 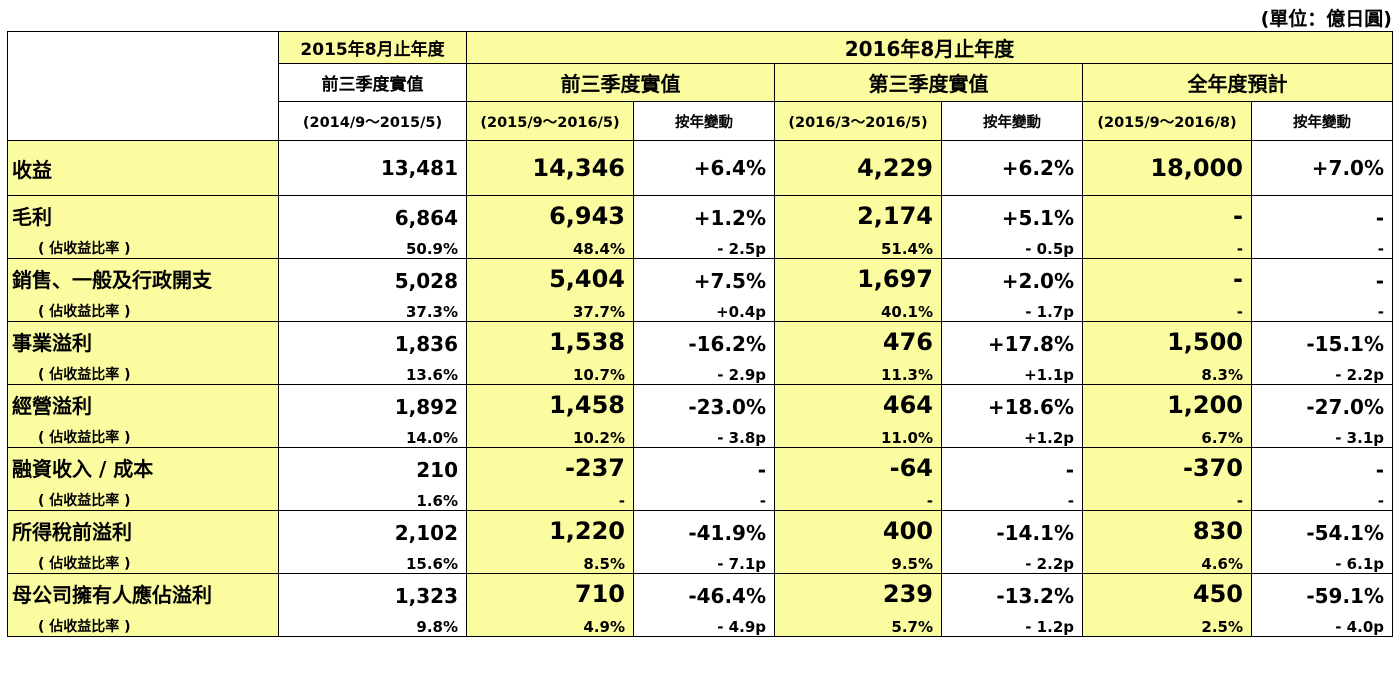 What do you see at coordinates (858, 590) in the screenshot?
I see `q3-value: 239` at bounding box center [858, 590].